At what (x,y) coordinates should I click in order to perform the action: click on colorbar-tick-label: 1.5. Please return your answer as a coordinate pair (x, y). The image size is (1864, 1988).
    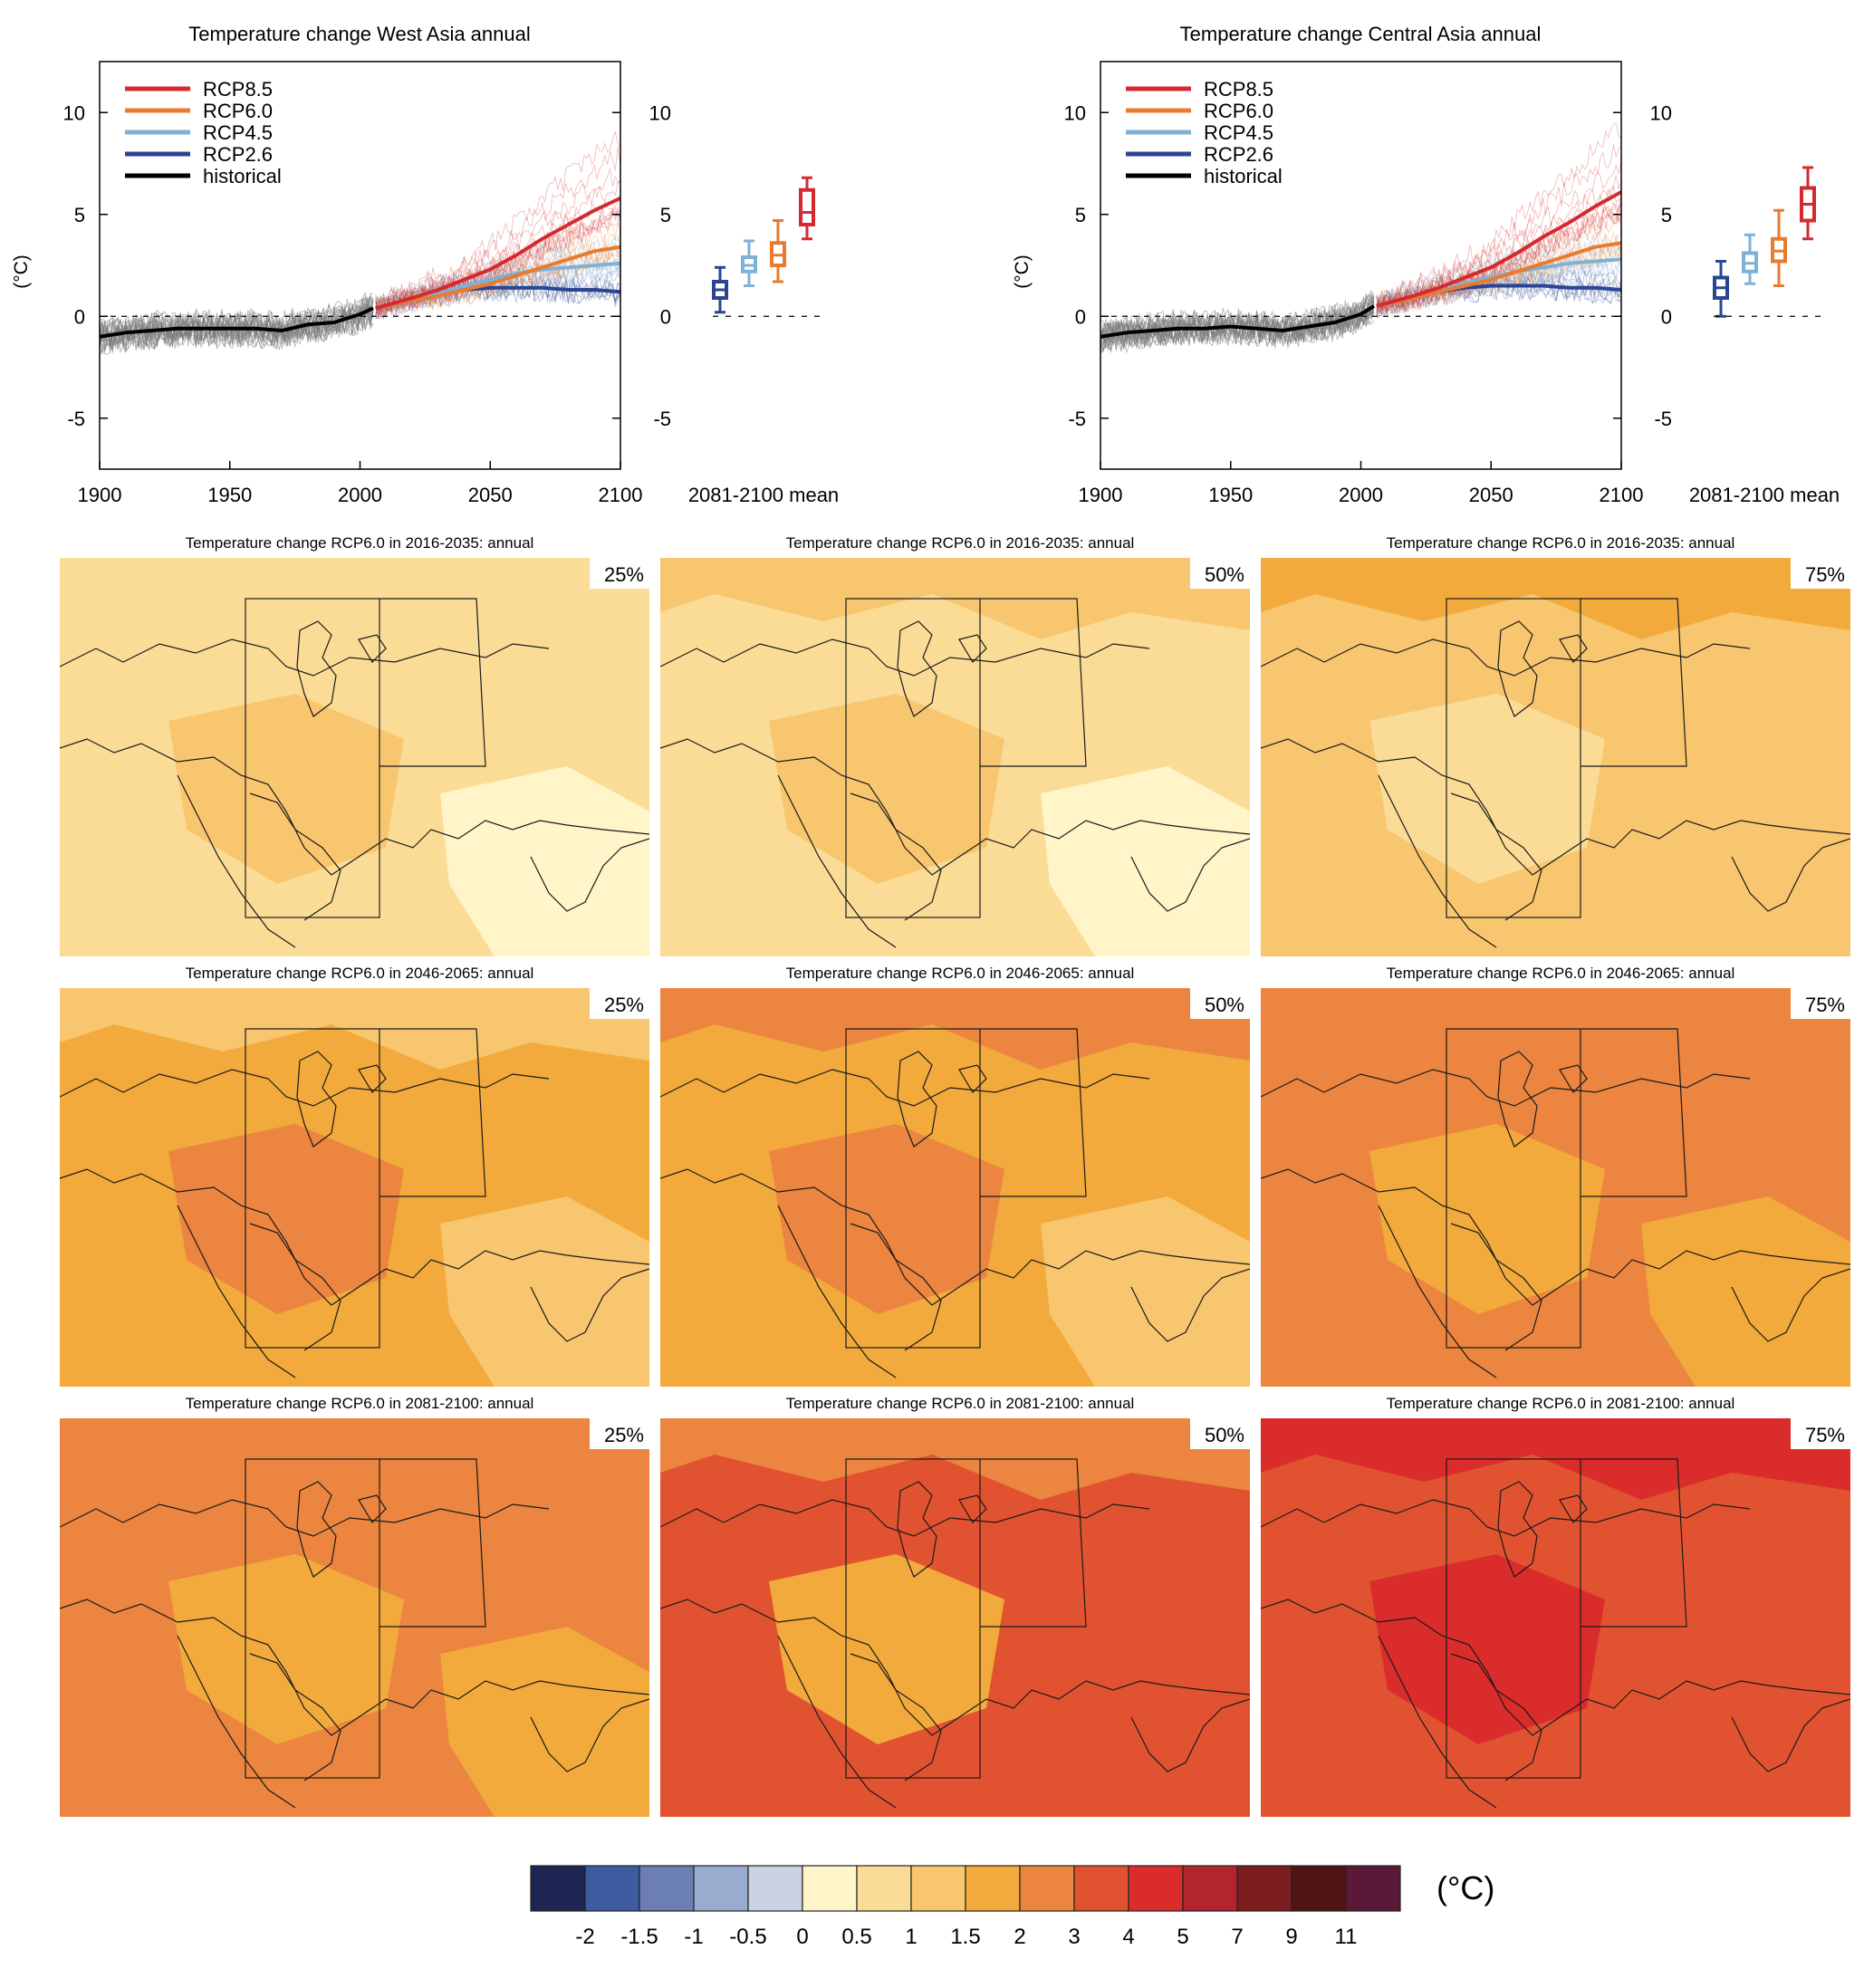
    Looking at the image, I should click on (965, 1937).